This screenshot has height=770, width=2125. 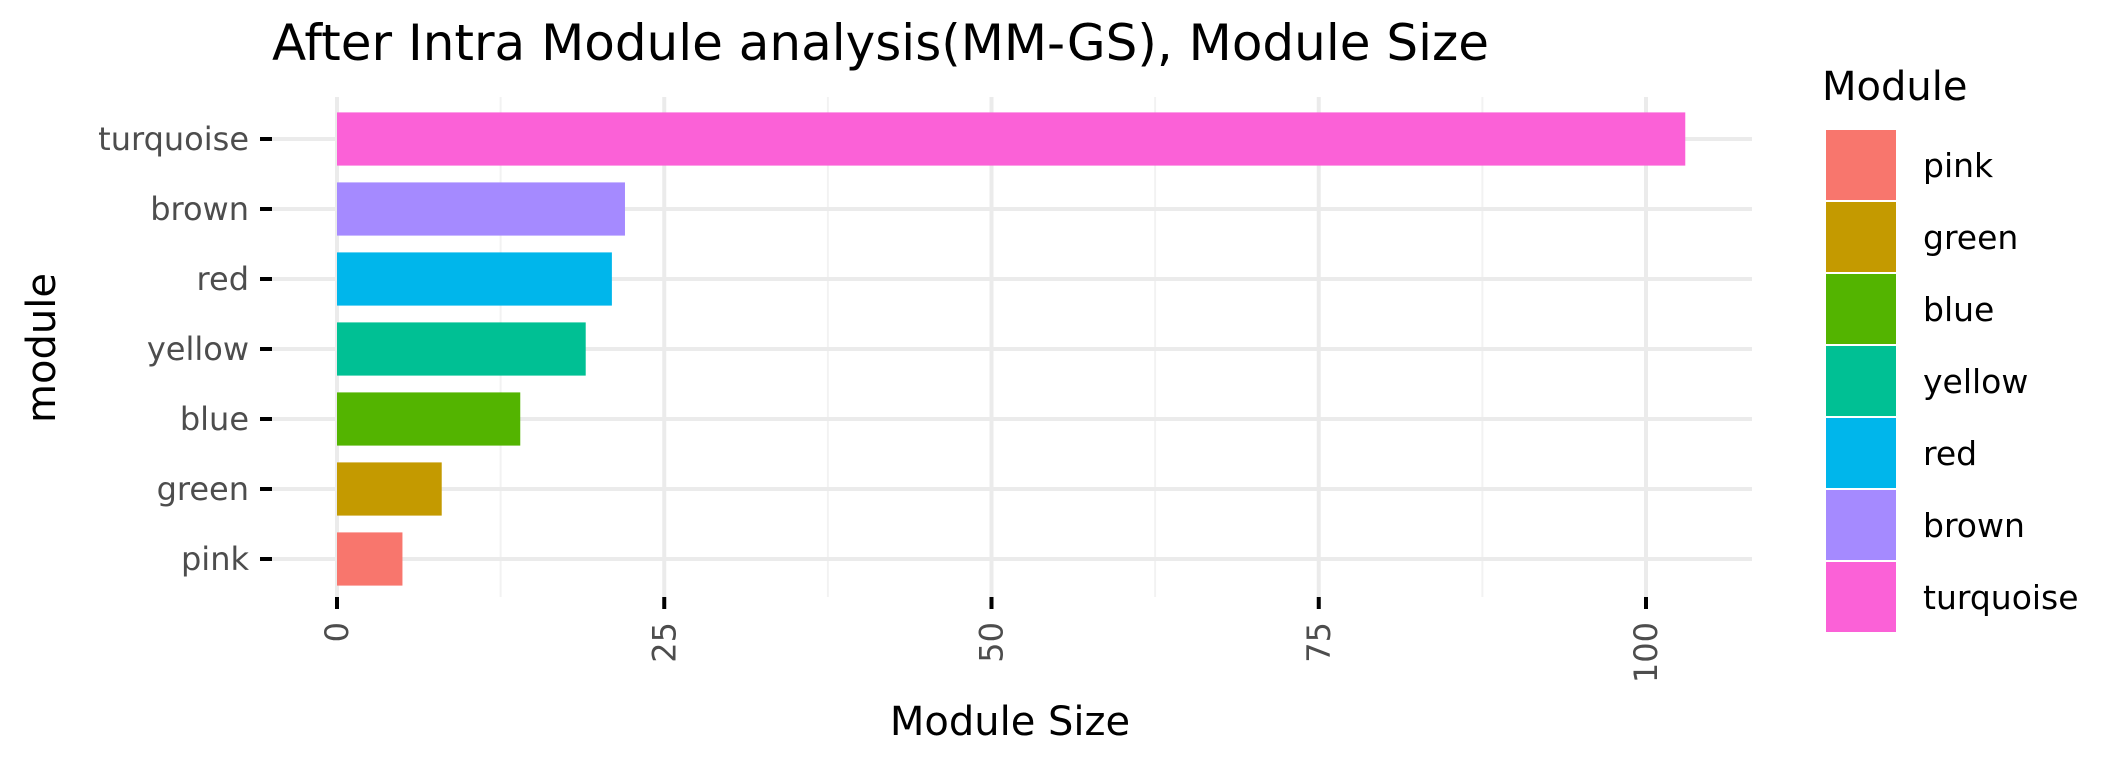 I want to click on legend-key-red, so click(x=1861, y=453).